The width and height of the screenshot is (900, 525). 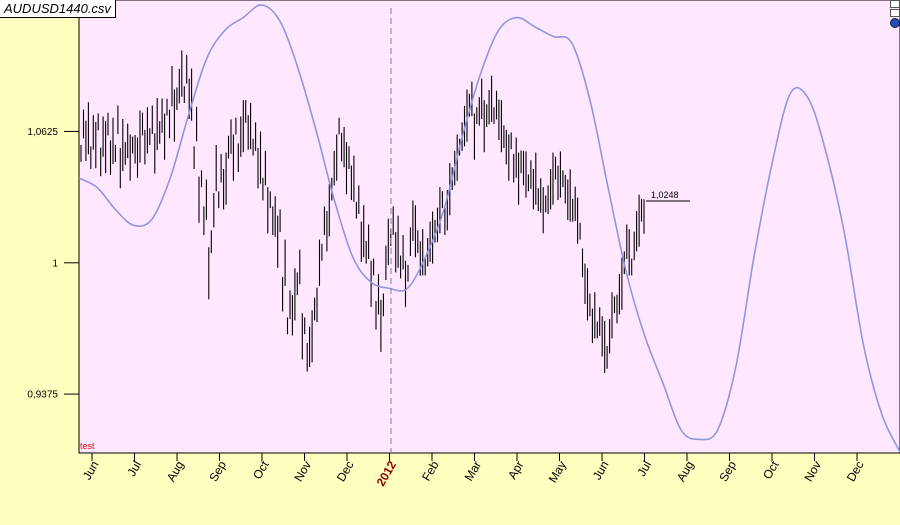 I want to click on indicator-label: test, so click(x=87, y=446).